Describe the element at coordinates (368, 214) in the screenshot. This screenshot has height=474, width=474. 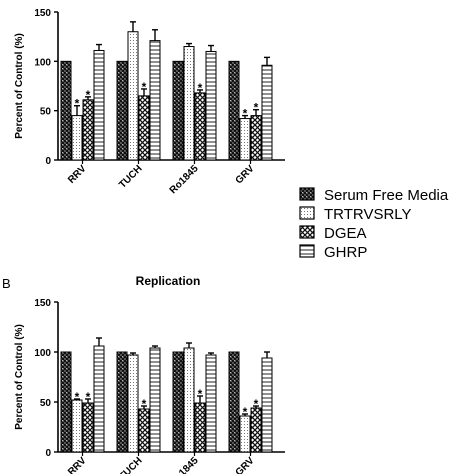
I see `legend-label: TRTRVSRLY` at that location.